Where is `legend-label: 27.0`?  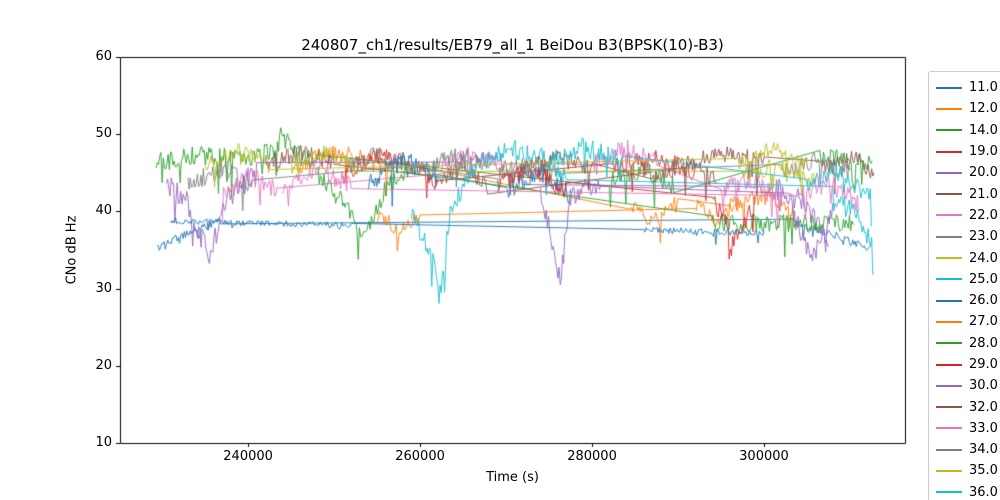
legend-label: 27.0 is located at coordinates (983, 322).